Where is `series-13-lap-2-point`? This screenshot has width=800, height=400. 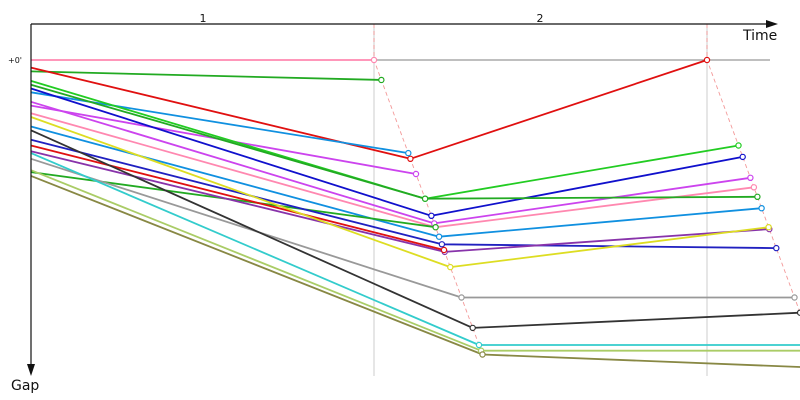
series-13-lap-2-point is located at coordinates (776, 248).